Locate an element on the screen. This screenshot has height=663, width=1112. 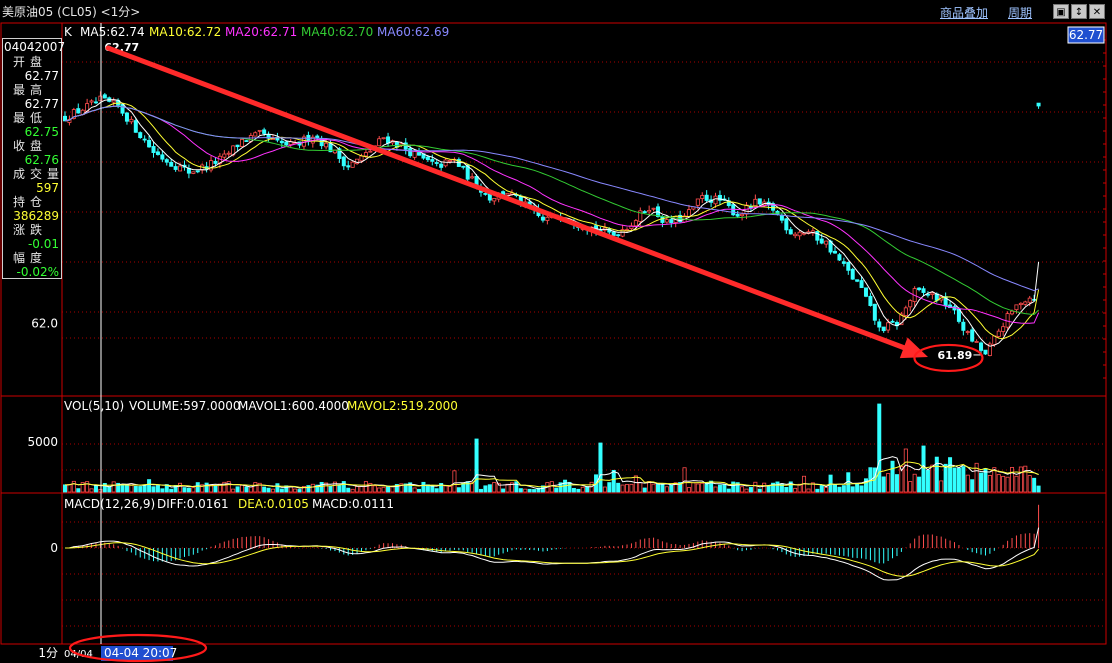
macd-tick-label: 0 is located at coordinates (54, 548).